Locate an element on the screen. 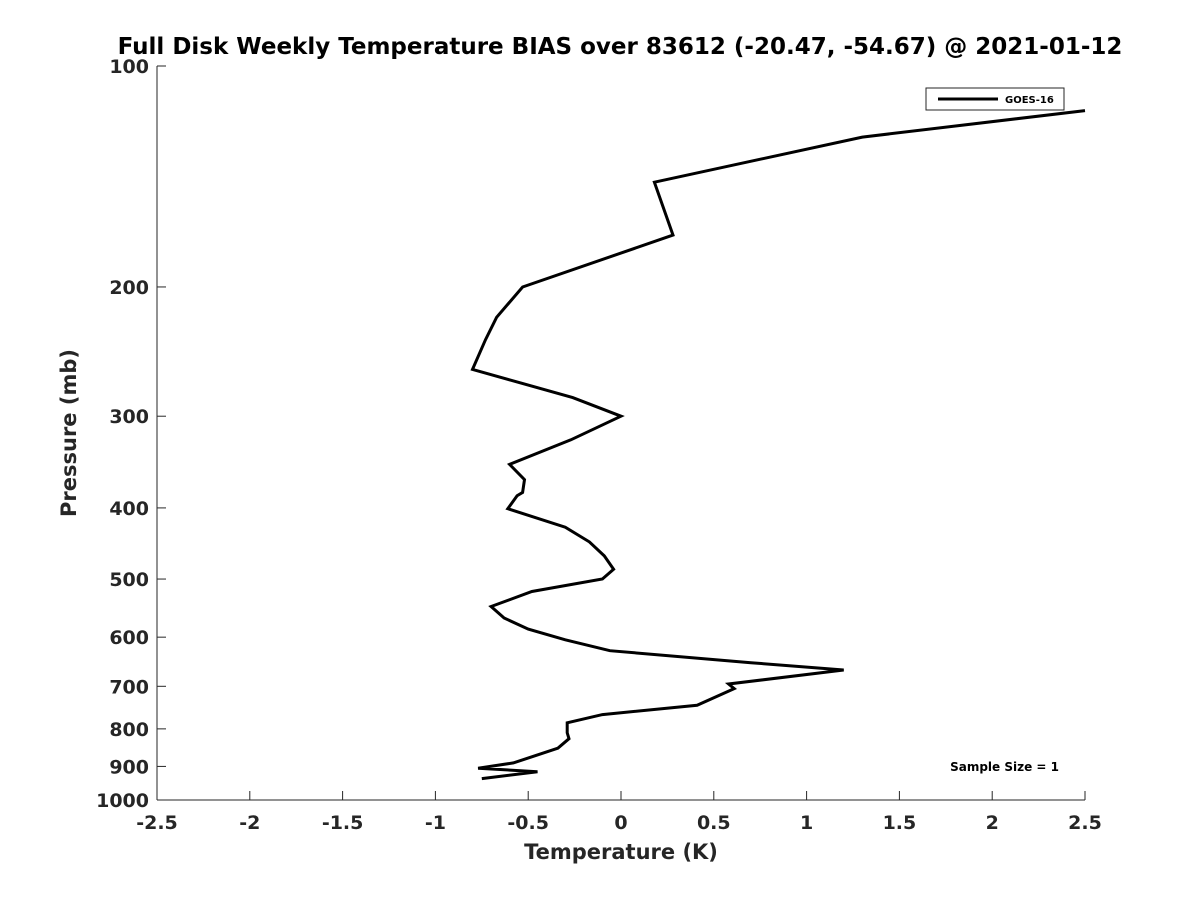 The image size is (1200, 900). y-tick-label: 400 is located at coordinates (129, 509).